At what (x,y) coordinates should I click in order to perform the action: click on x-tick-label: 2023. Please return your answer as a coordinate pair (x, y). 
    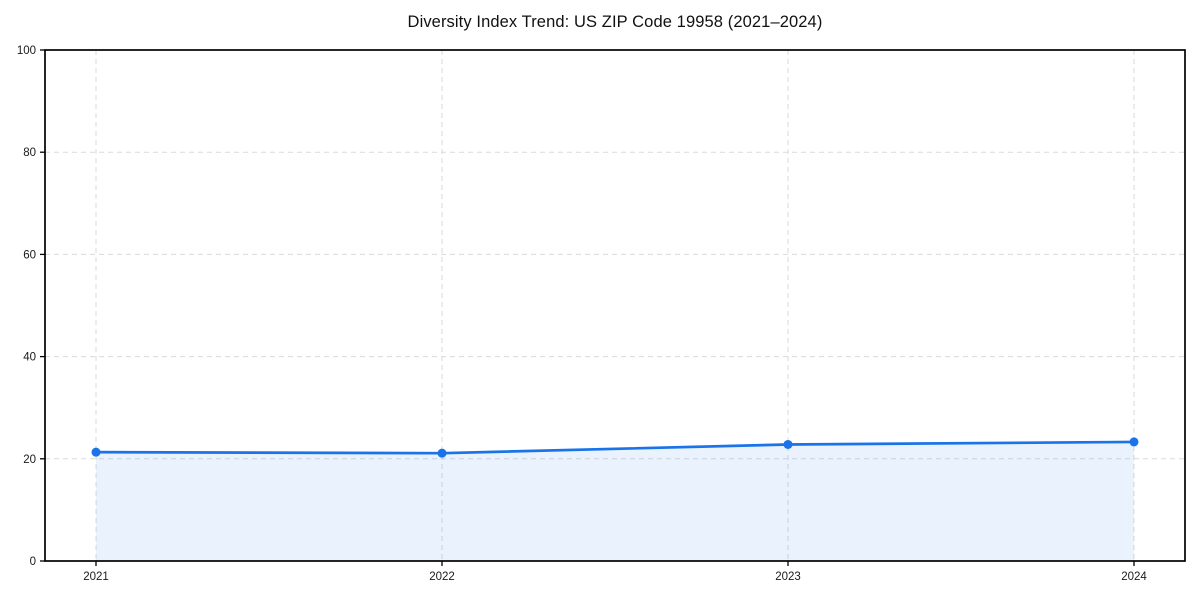
    Looking at the image, I should click on (788, 577).